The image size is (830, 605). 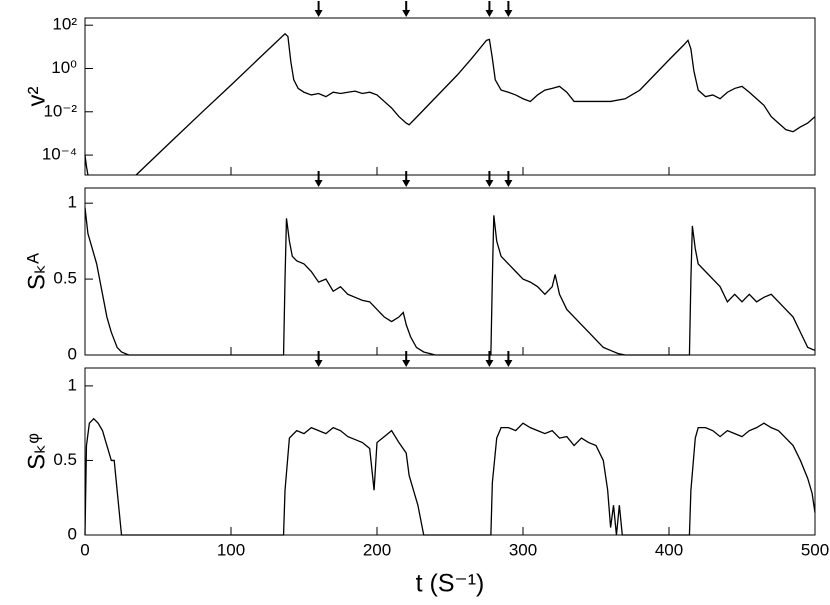 What do you see at coordinates (815, 549) in the screenshot?
I see `x-tick-label: 500` at bounding box center [815, 549].